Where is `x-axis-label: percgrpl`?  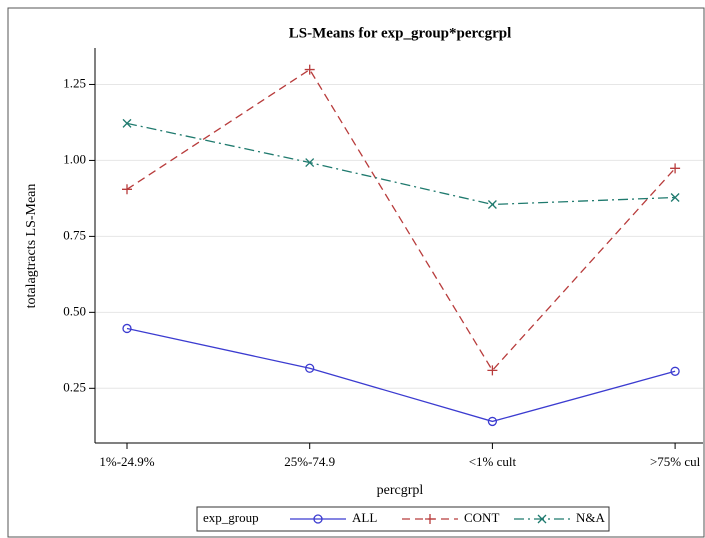 x-axis-label: percgrpl is located at coordinates (400, 490).